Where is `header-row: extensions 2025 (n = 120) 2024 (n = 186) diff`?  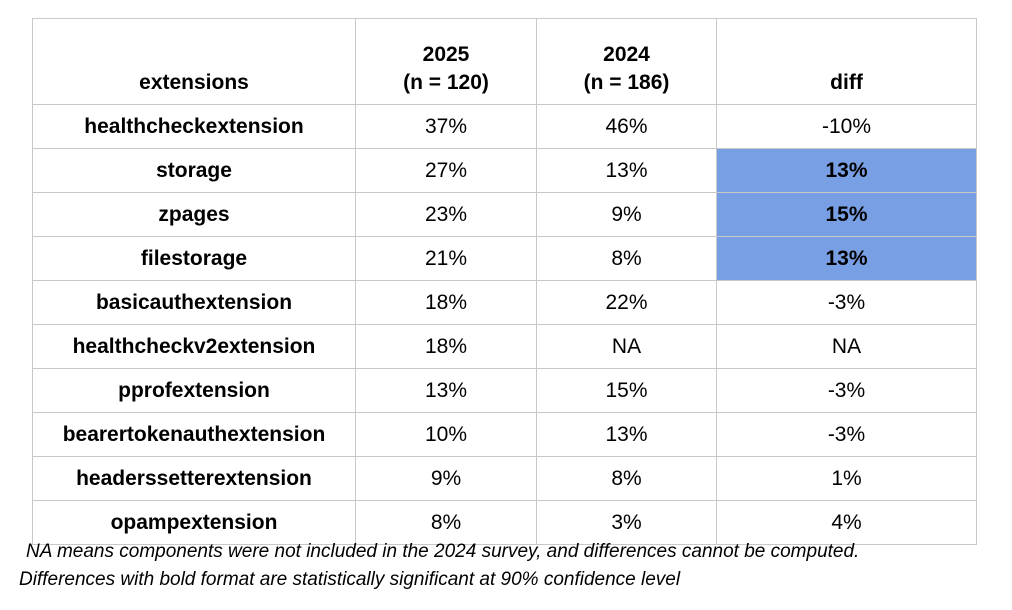
header-row: extensions 2025 (n = 120) 2024 (n = 186) diff is located at coordinates (504, 61).